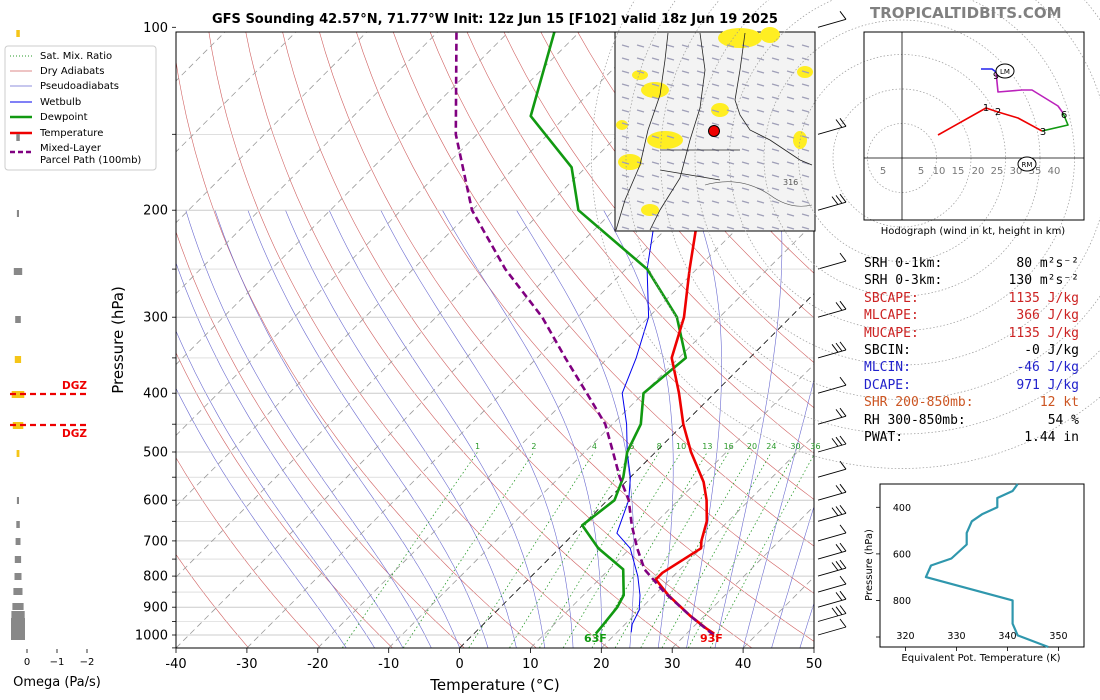 This screenshot has width=1100, height=700. I want to click on ring-label: 25, so click(997, 171).